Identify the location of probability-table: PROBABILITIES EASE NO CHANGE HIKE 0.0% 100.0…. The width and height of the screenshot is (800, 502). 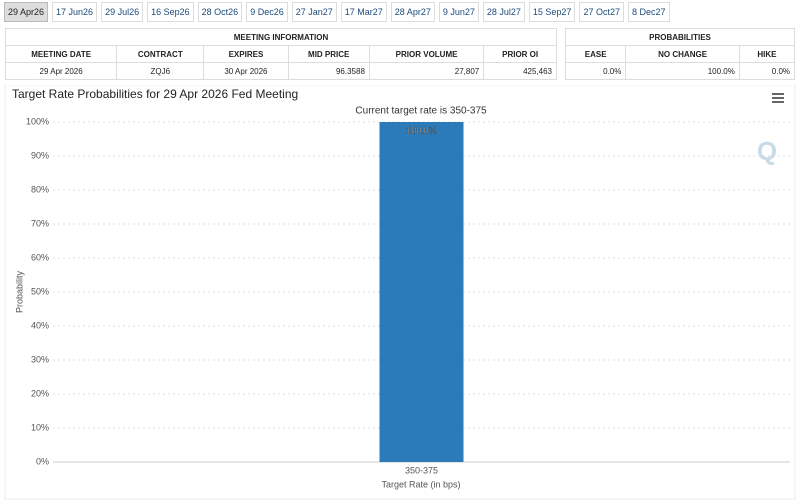
(680, 54).